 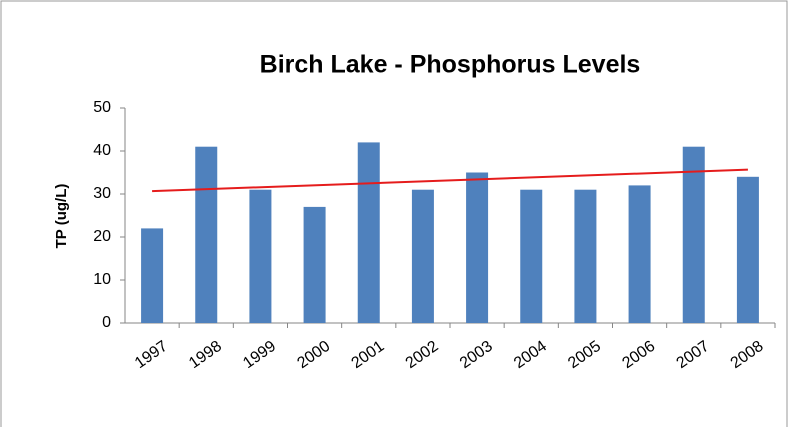 What do you see at coordinates (450, 65) in the screenshot?
I see `chart-title: Birch Lake - Phosphorus Levels` at bounding box center [450, 65].